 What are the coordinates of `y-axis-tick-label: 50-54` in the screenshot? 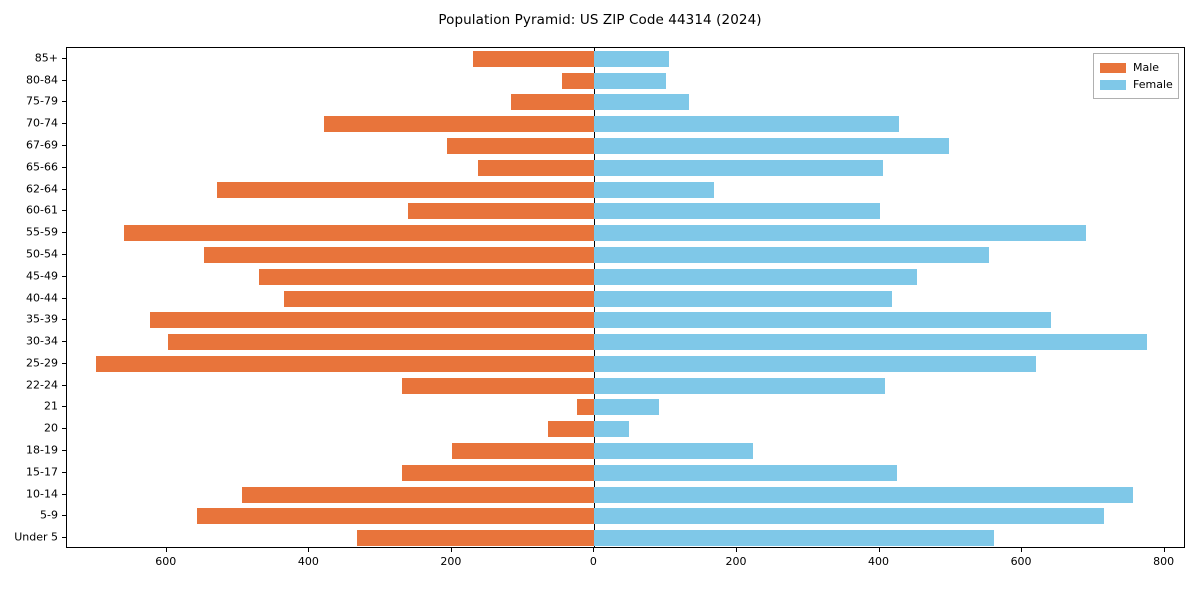 It's located at (42, 254).